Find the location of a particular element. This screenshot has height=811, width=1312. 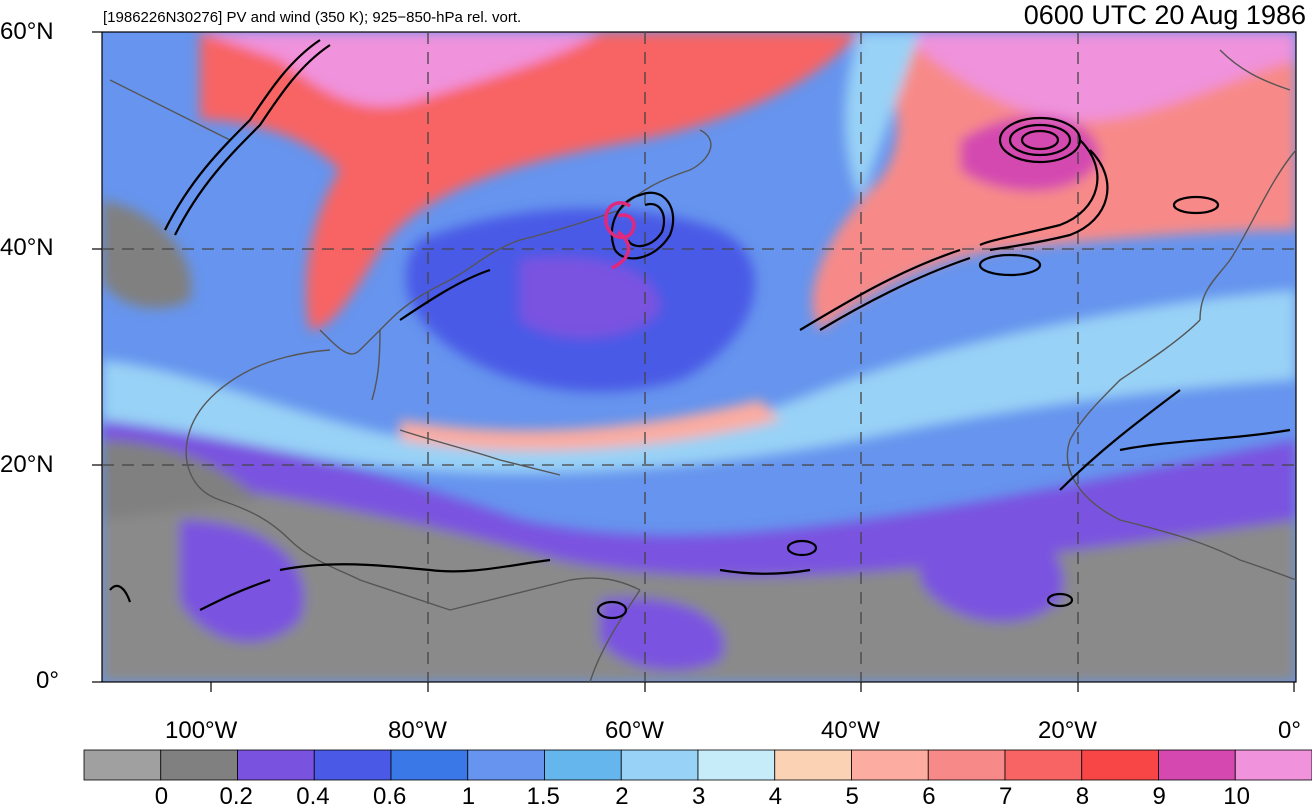

colorbar-tick-label: 8 is located at coordinates (1082, 796).